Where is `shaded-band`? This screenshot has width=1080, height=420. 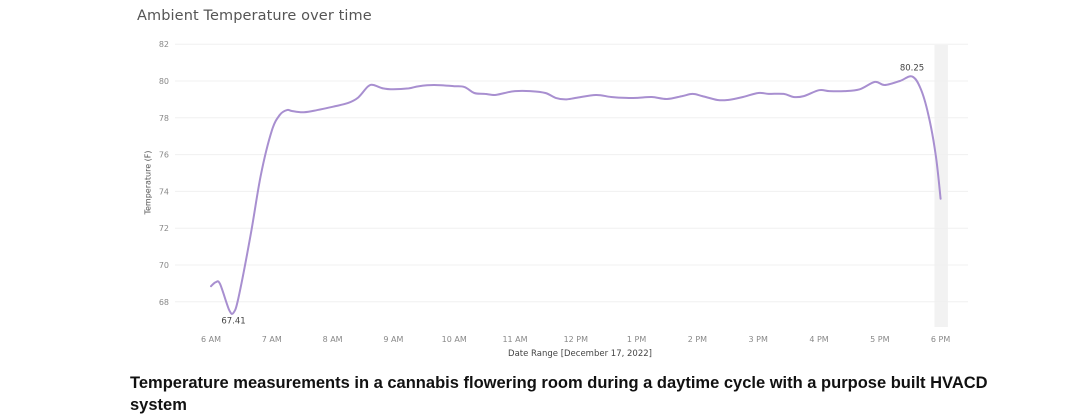
shaded-band is located at coordinates (941, 186).